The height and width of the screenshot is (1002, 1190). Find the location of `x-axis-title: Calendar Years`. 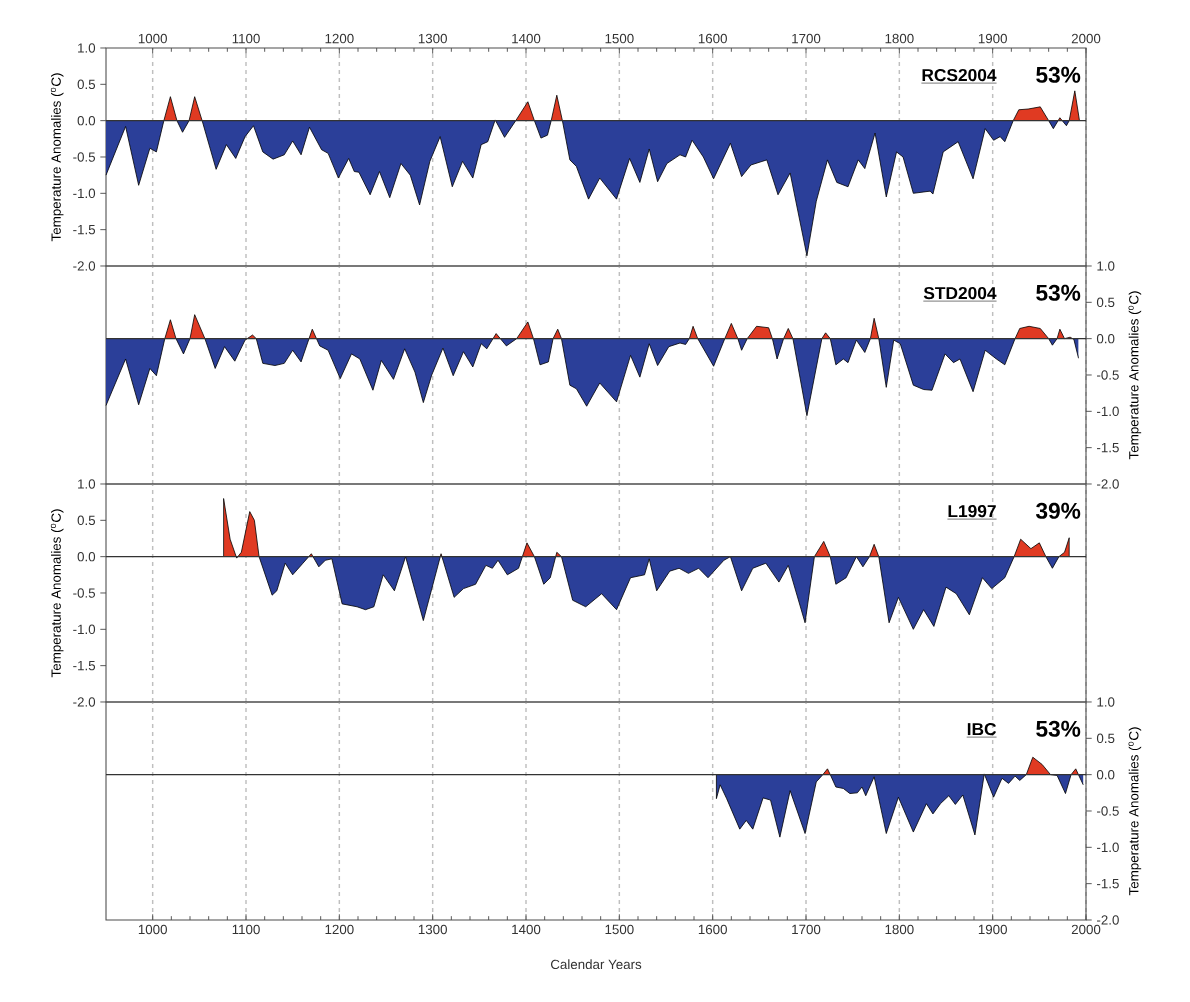

x-axis-title: Calendar Years is located at coordinates (596, 964).